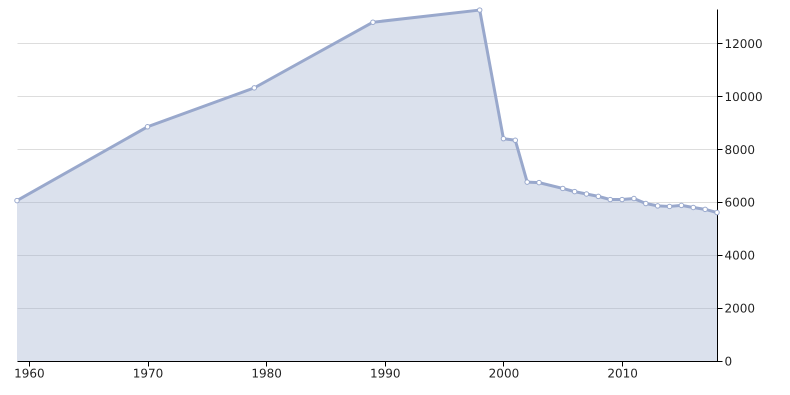 The height and width of the screenshot is (395, 790). Describe the element at coordinates (740, 203) in the screenshot. I see `y-tick-label: 6000` at that location.